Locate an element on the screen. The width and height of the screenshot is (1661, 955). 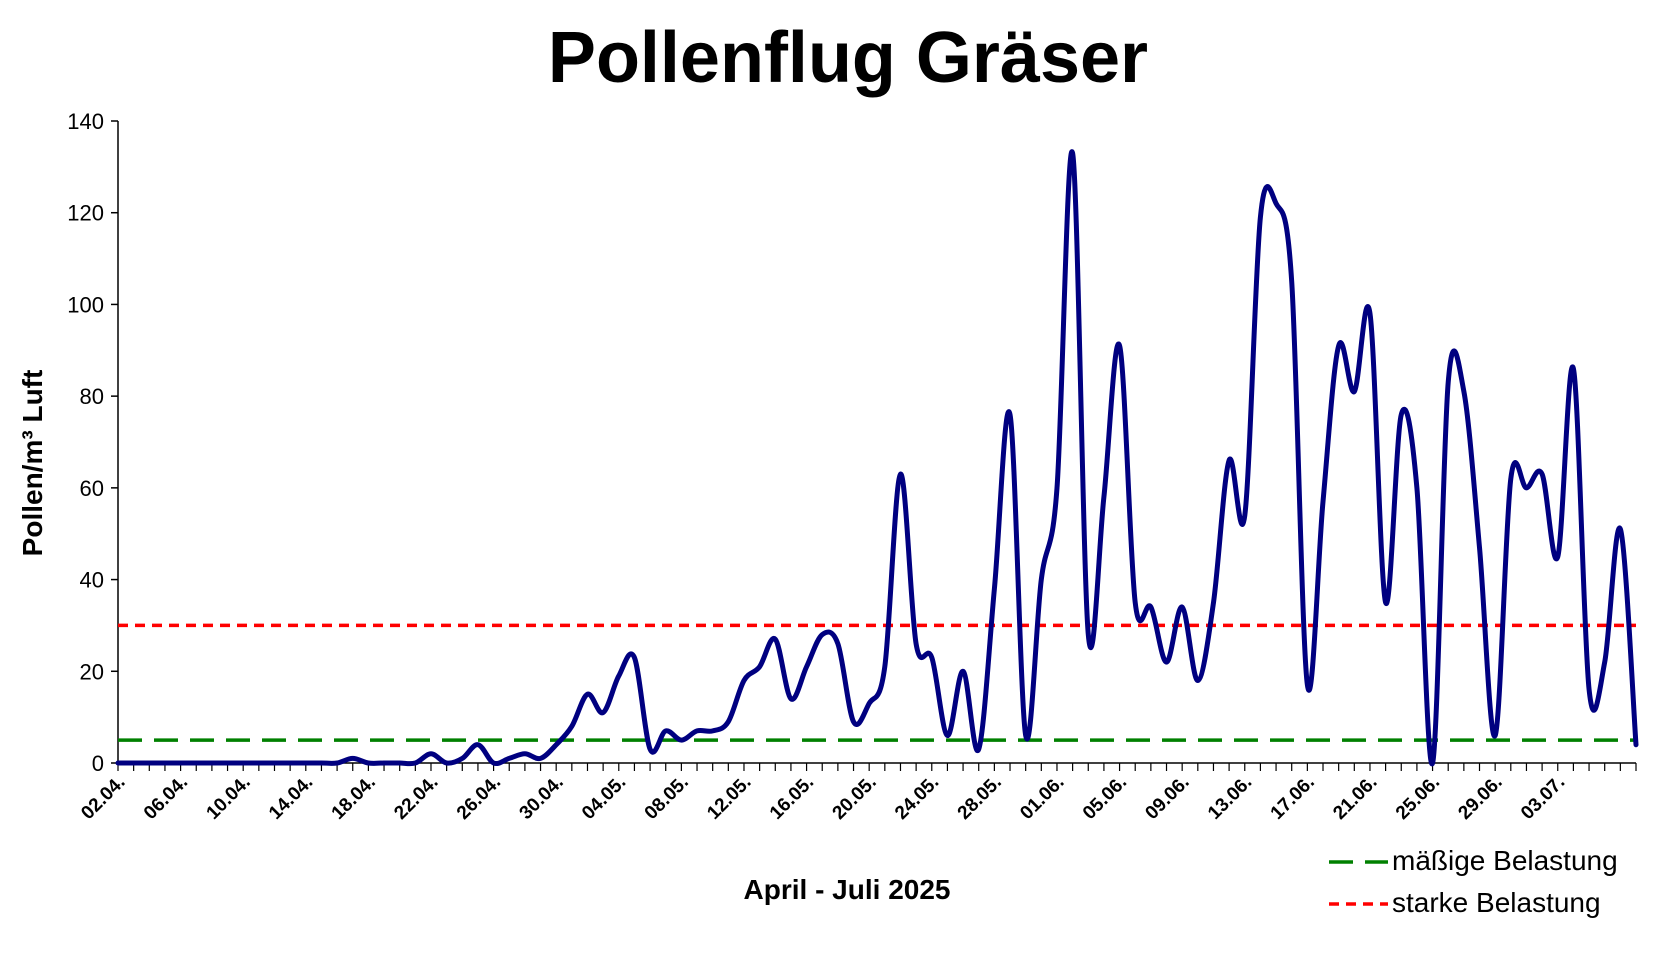
x-axis-label: April - Juli 2025 is located at coordinates (847, 889).